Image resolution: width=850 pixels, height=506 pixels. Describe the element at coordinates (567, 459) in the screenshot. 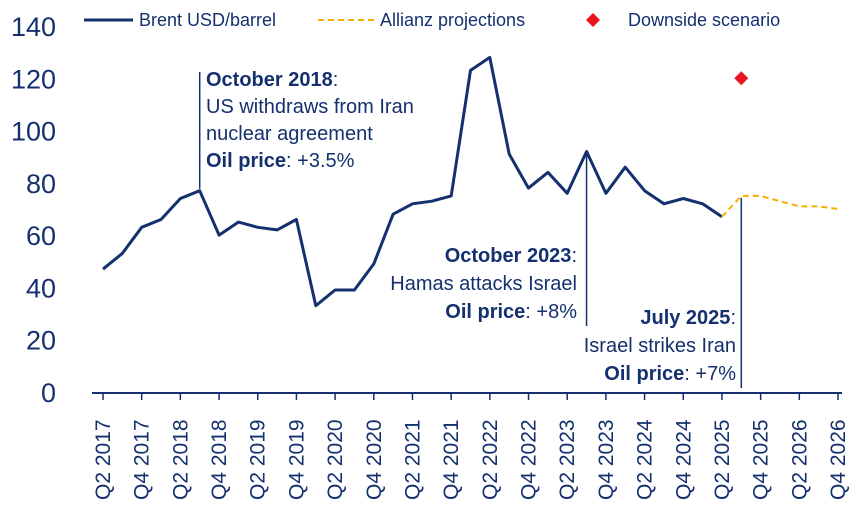

I see `x-tick-label: Q2 2023` at that location.